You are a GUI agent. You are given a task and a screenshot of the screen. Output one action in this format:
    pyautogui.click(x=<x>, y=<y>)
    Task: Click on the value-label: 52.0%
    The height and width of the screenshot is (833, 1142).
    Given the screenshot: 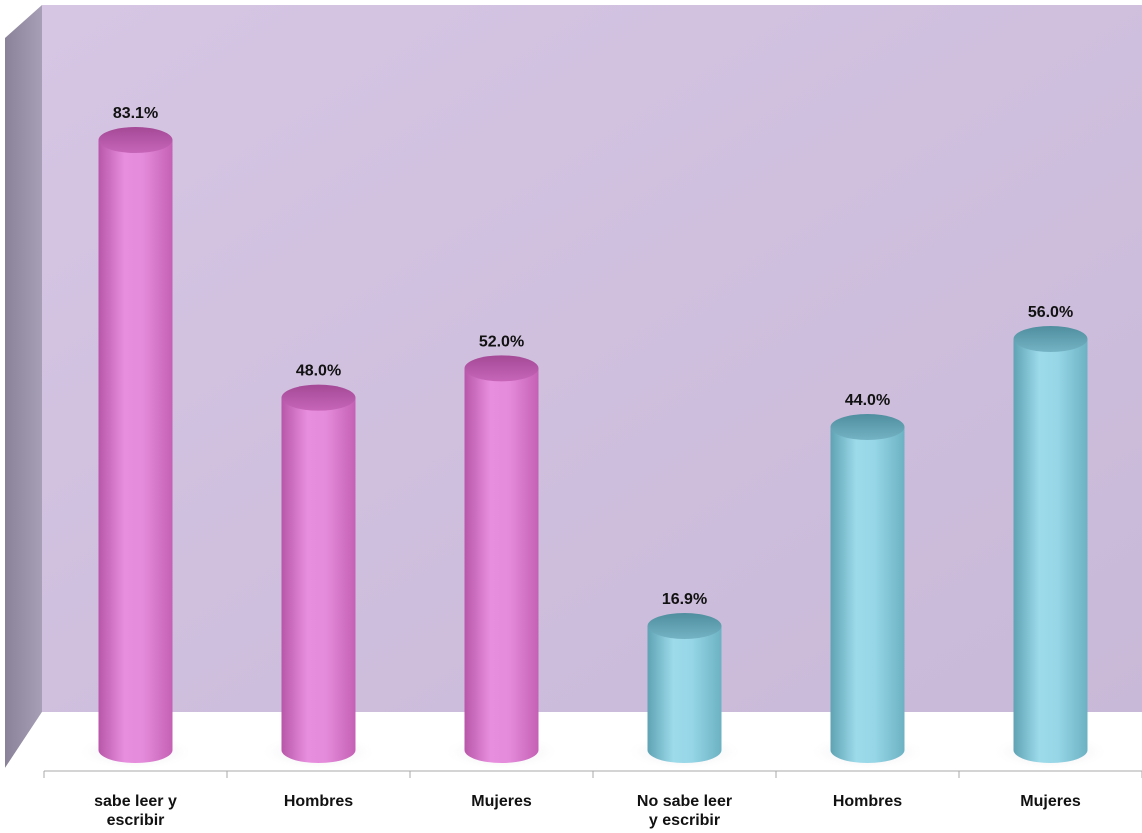 What is the action you would take?
    pyautogui.click(x=501, y=341)
    